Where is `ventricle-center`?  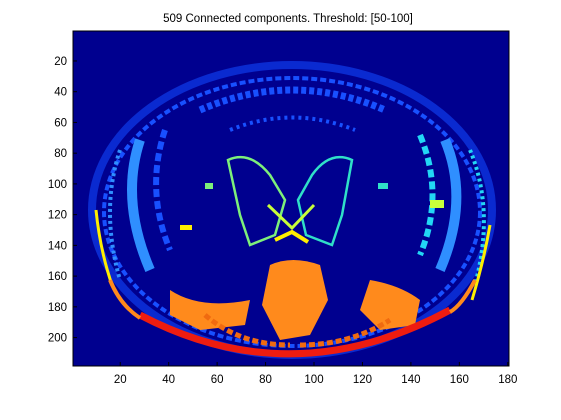 ventricle-center is located at coordinates (291, 217).